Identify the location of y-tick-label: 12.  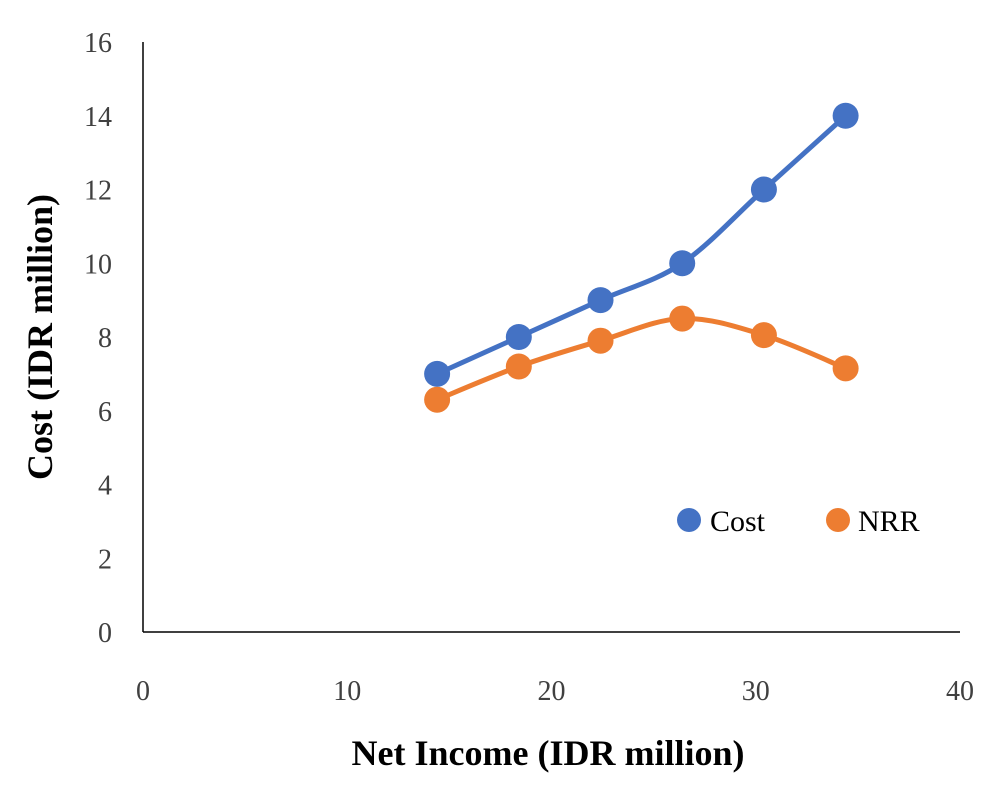
(98, 191).